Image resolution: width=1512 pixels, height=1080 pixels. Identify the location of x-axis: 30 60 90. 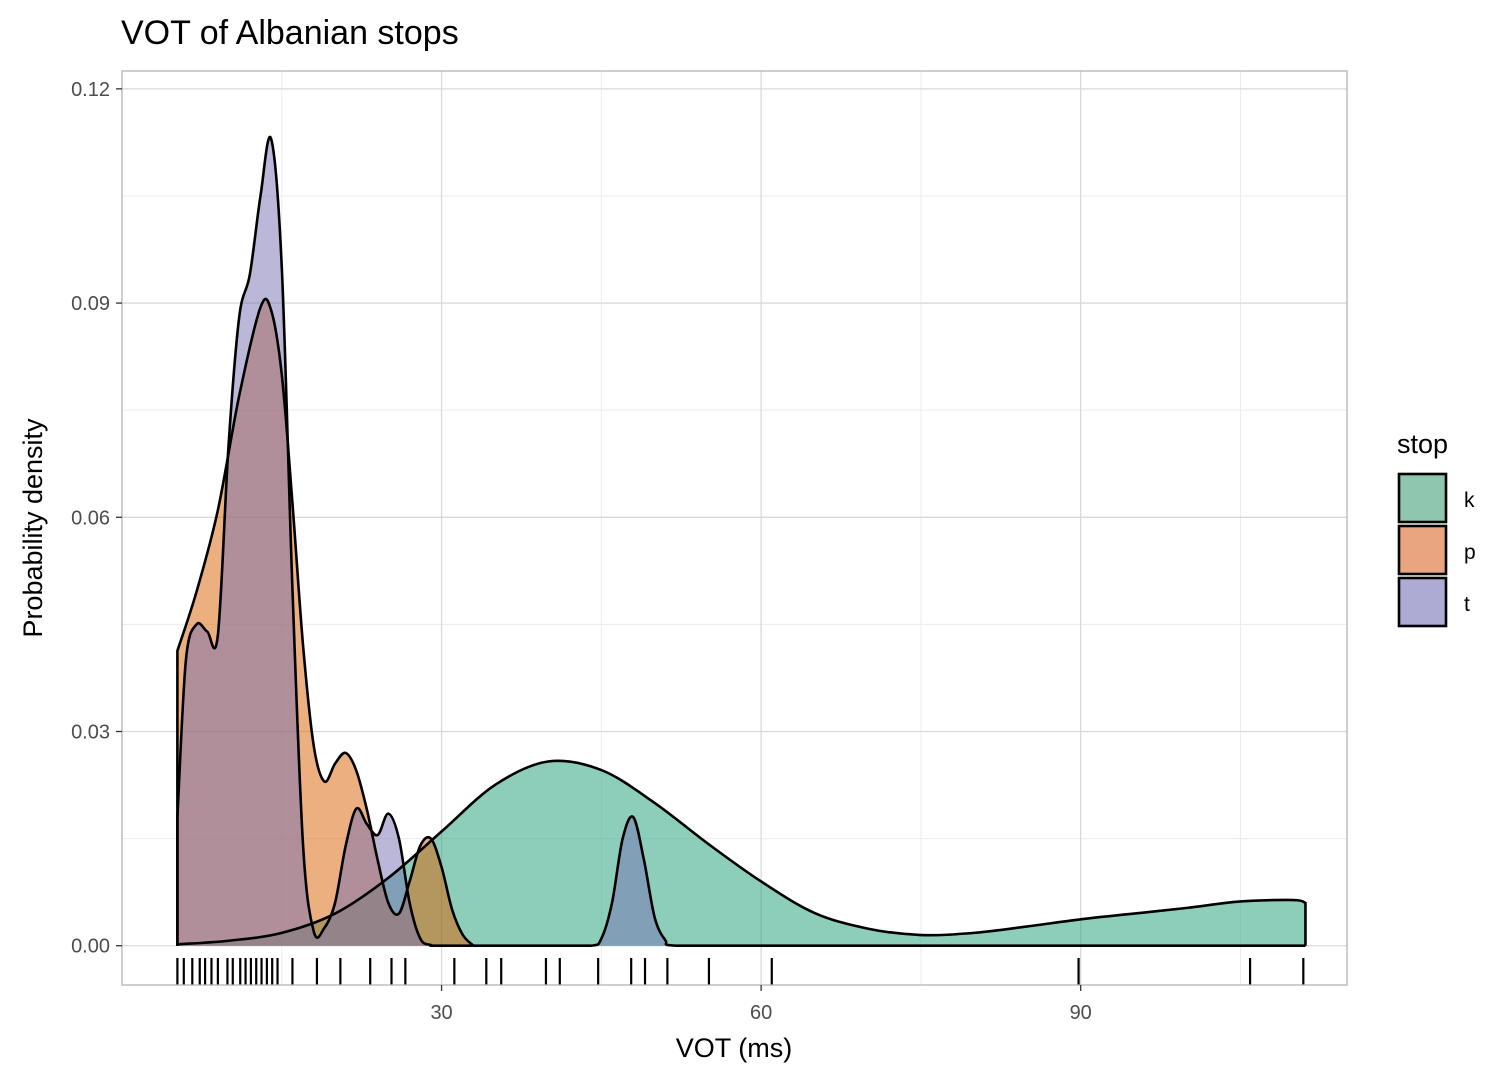
(761, 1004).